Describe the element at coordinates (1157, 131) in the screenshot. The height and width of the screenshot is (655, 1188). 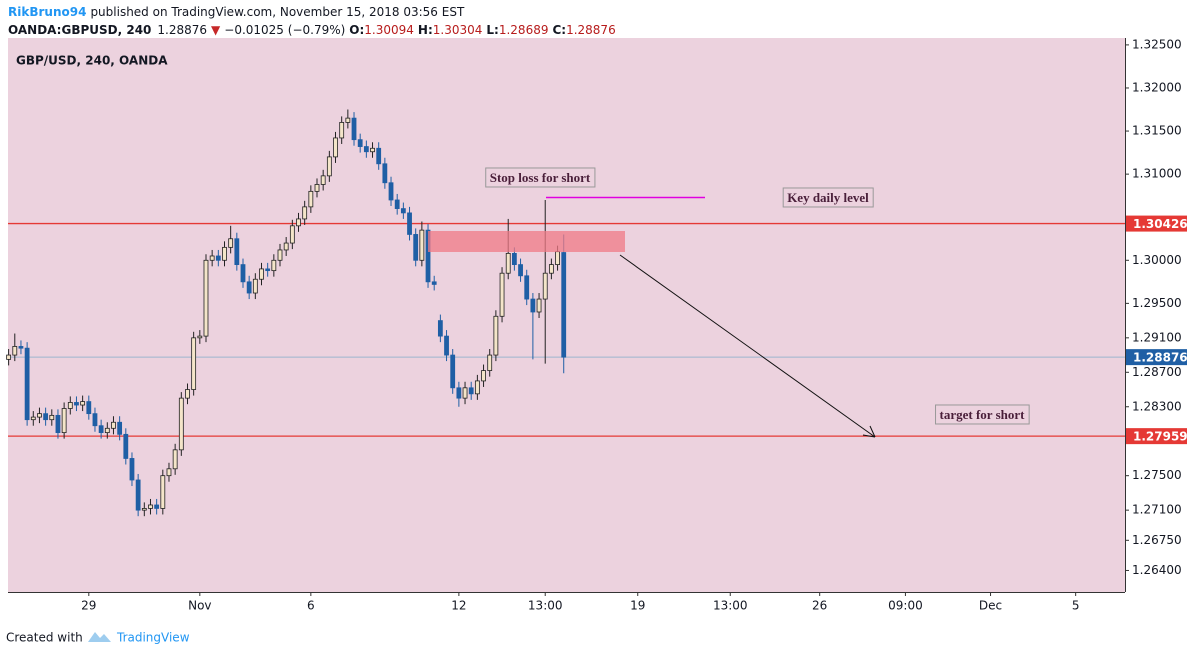
I see `y-tick-label: 1.31500` at that location.